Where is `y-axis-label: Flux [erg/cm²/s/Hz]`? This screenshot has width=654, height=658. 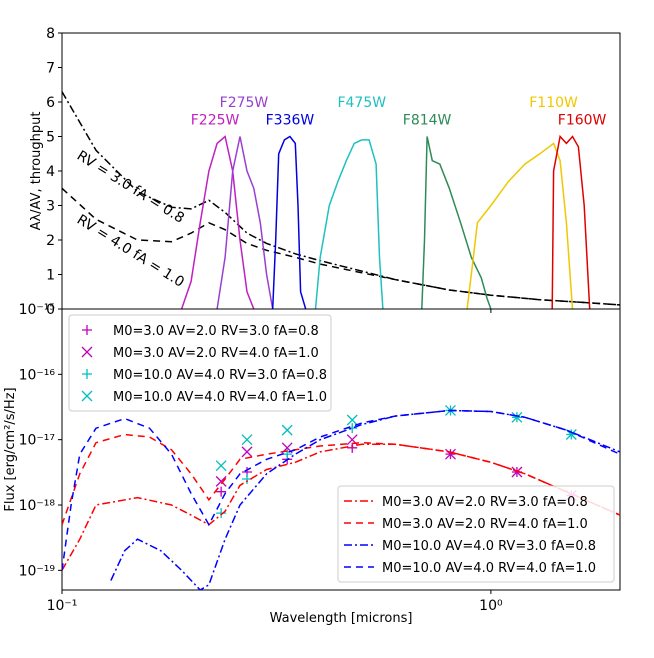
y-axis-label: Flux [erg/cm²/s/Hz] is located at coordinates (10, 449).